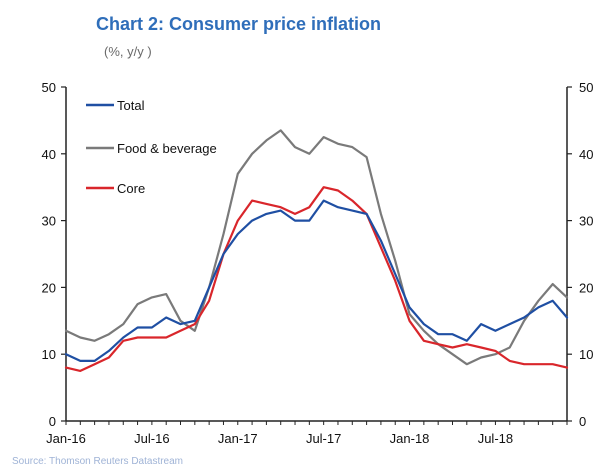  I want to click on y-tick-label-right: 20, so click(586, 287).